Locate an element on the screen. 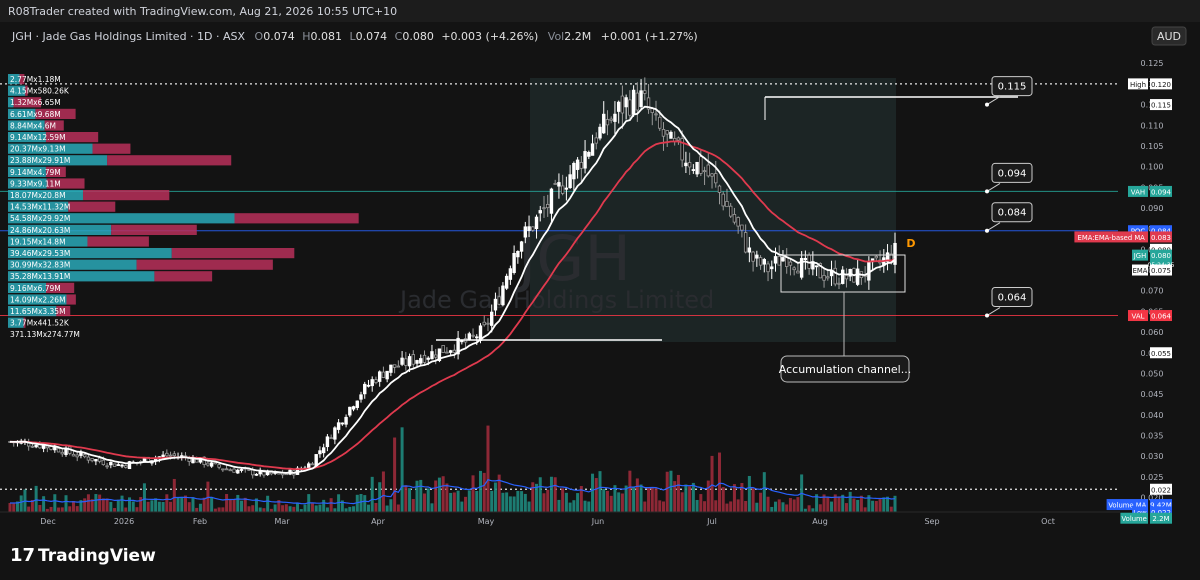  tradingview-logo: 17 TradingView is located at coordinates (83, 555).